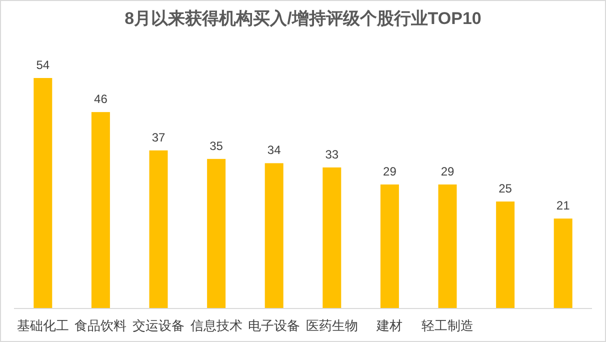  What do you see at coordinates (158, 325) in the screenshot?
I see `x-tick-label: 交运设备` at bounding box center [158, 325].